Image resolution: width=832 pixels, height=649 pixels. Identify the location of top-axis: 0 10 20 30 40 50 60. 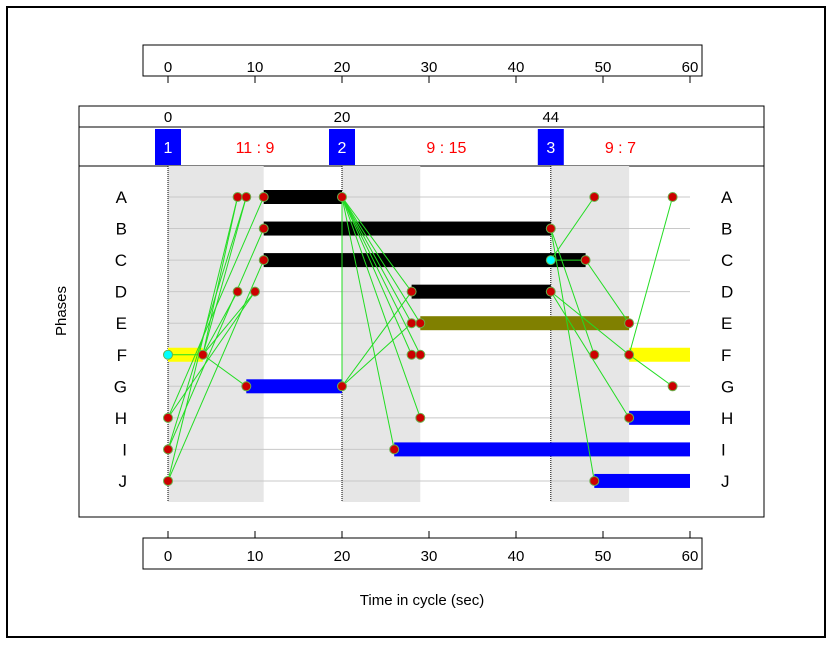
(431, 71).